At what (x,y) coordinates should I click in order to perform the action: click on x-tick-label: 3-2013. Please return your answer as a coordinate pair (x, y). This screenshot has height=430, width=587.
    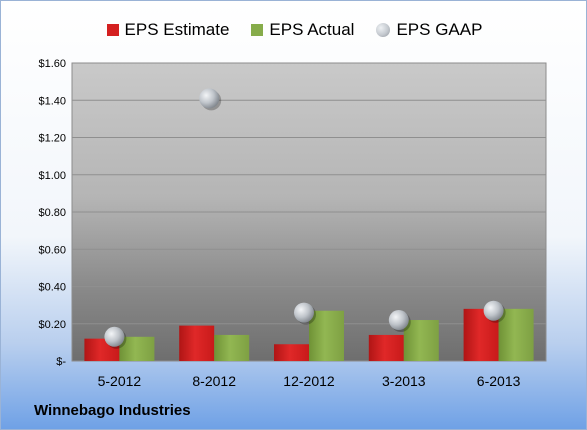
    Looking at the image, I should click on (404, 381).